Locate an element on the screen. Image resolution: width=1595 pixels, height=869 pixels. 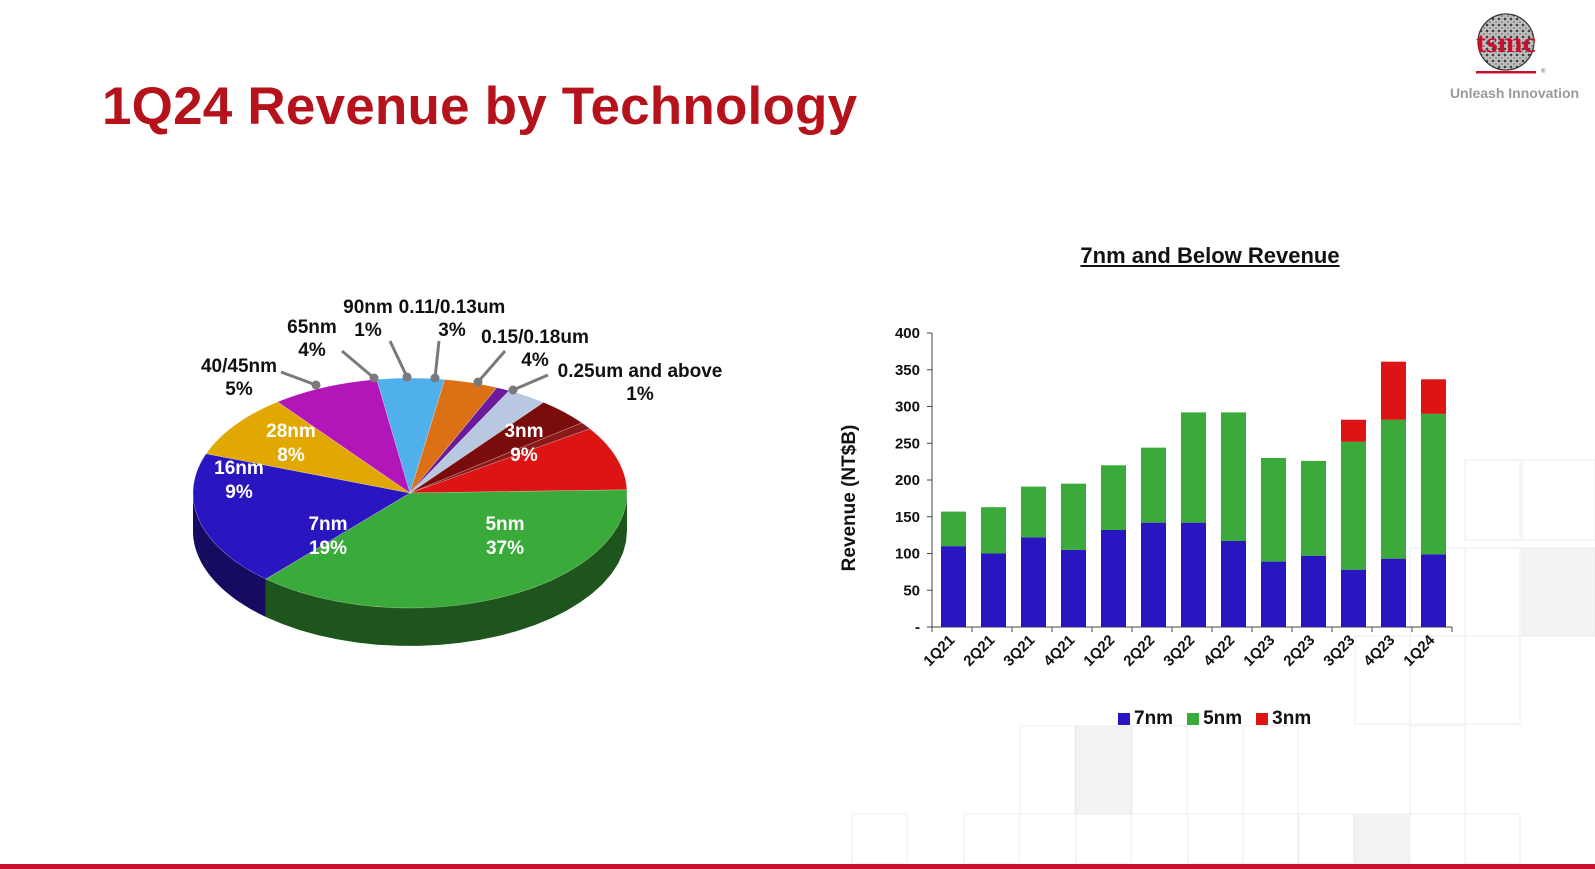
bar-legend: 7nm 5nm 3nm is located at coordinates (1214, 719).